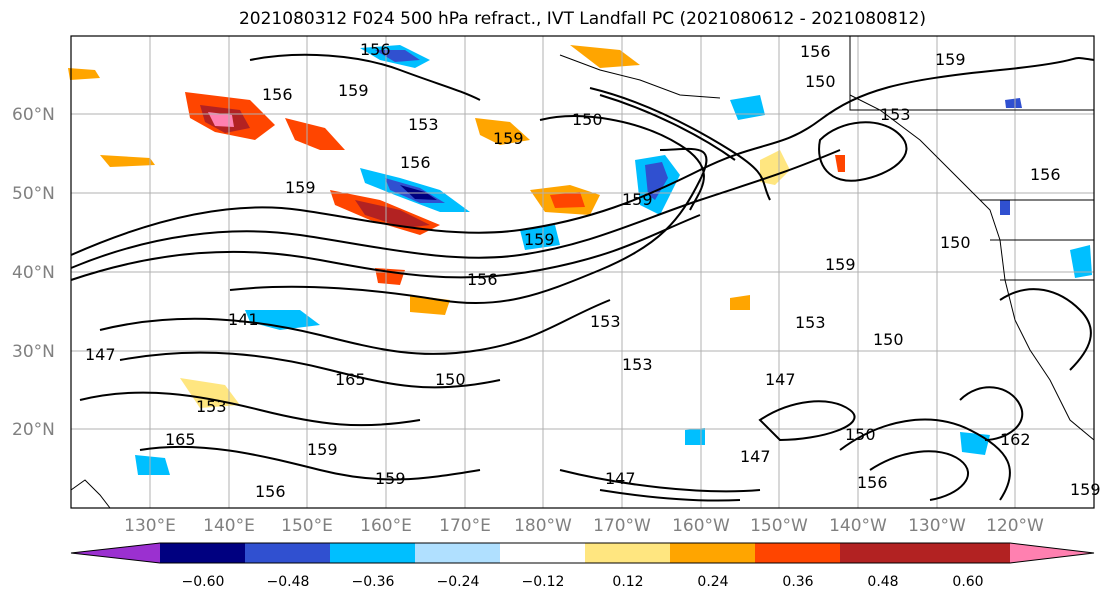  Describe the element at coordinates (33, 352) in the screenshot. I see `lat-label: 30°N` at that location.